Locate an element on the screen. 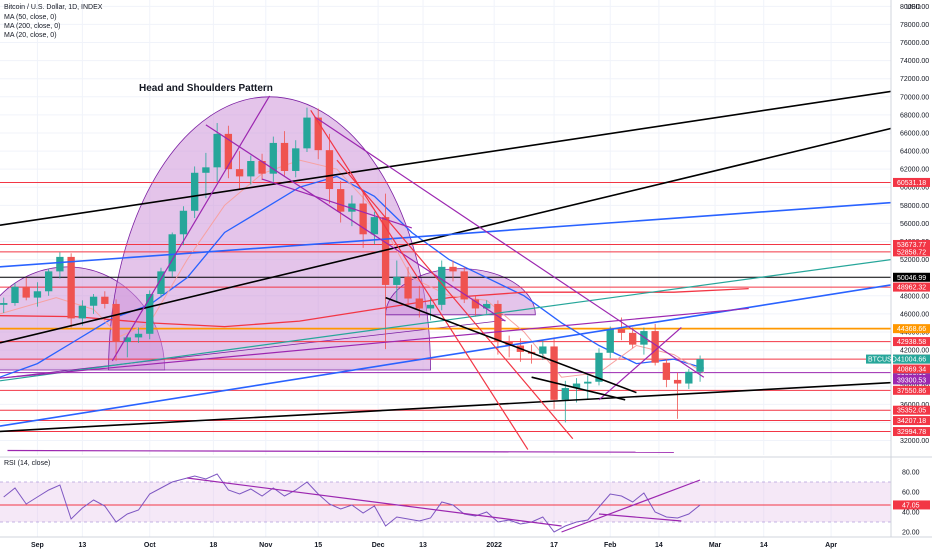 This screenshot has height=550, width=932. level-tag-label: 32994.78 is located at coordinates (911, 432).